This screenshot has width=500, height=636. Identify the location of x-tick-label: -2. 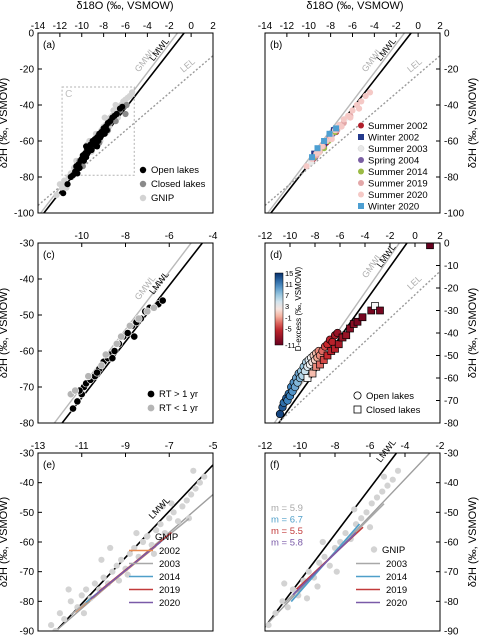
(396, 26).